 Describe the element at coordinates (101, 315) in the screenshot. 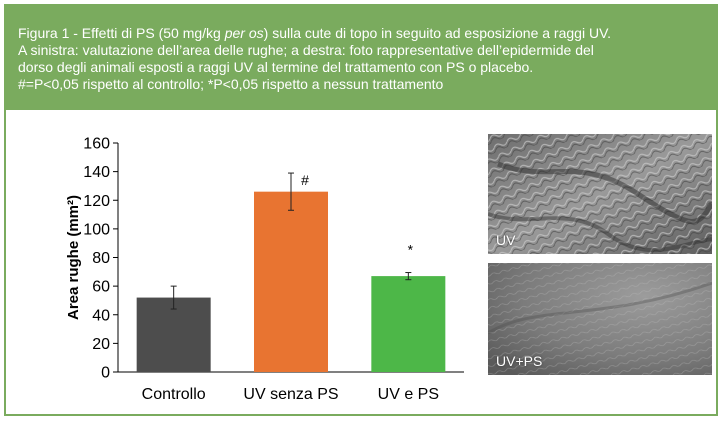

I see `y-tick-label: 40` at that location.